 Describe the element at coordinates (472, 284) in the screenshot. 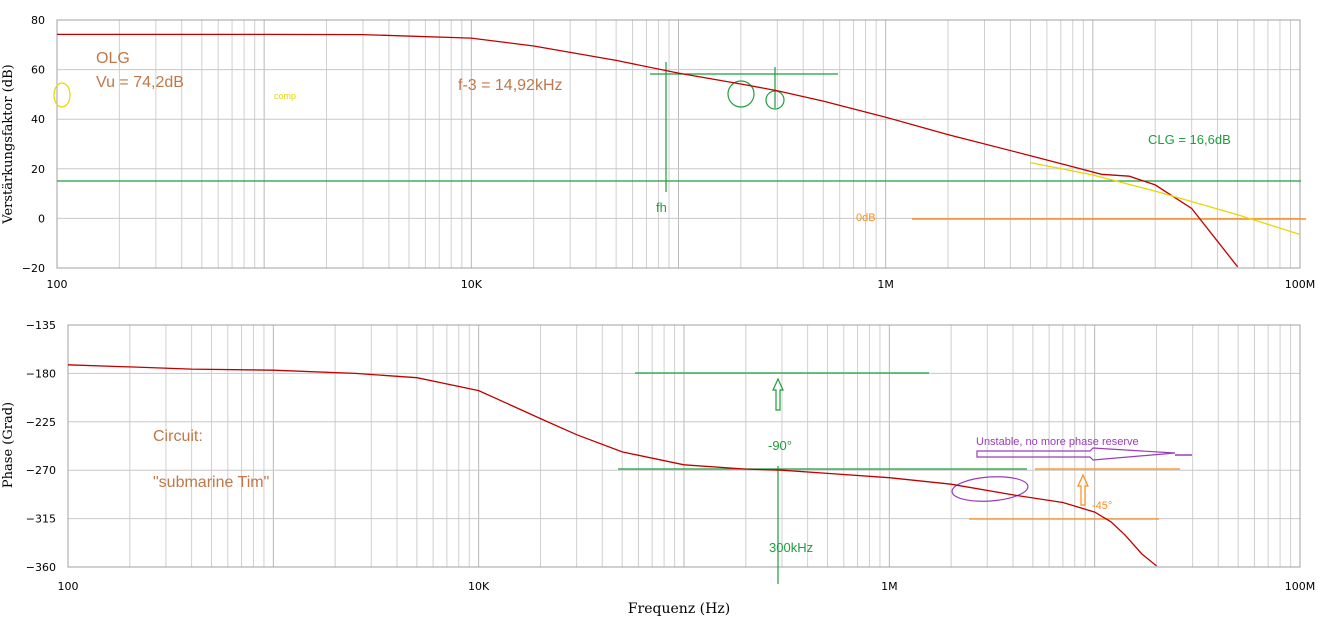

I see `gain-x-tick-label: 10K` at that location.